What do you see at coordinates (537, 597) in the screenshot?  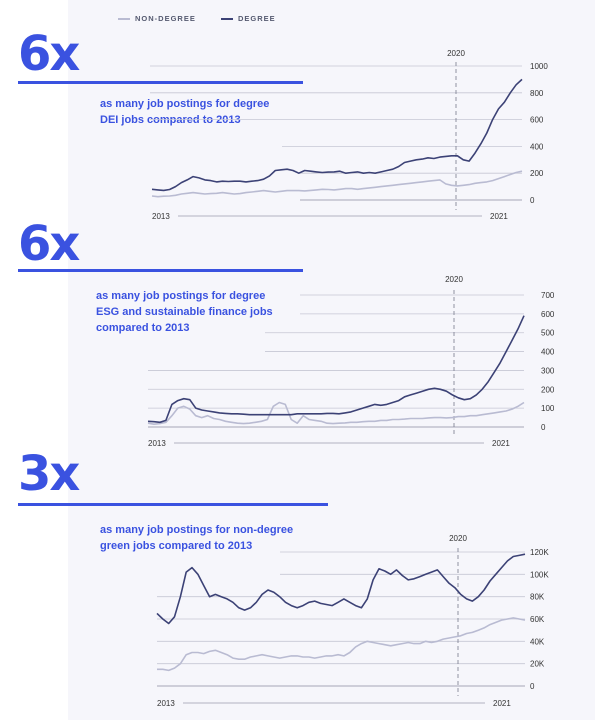 I see `y-tick-label: 80K` at bounding box center [537, 597].